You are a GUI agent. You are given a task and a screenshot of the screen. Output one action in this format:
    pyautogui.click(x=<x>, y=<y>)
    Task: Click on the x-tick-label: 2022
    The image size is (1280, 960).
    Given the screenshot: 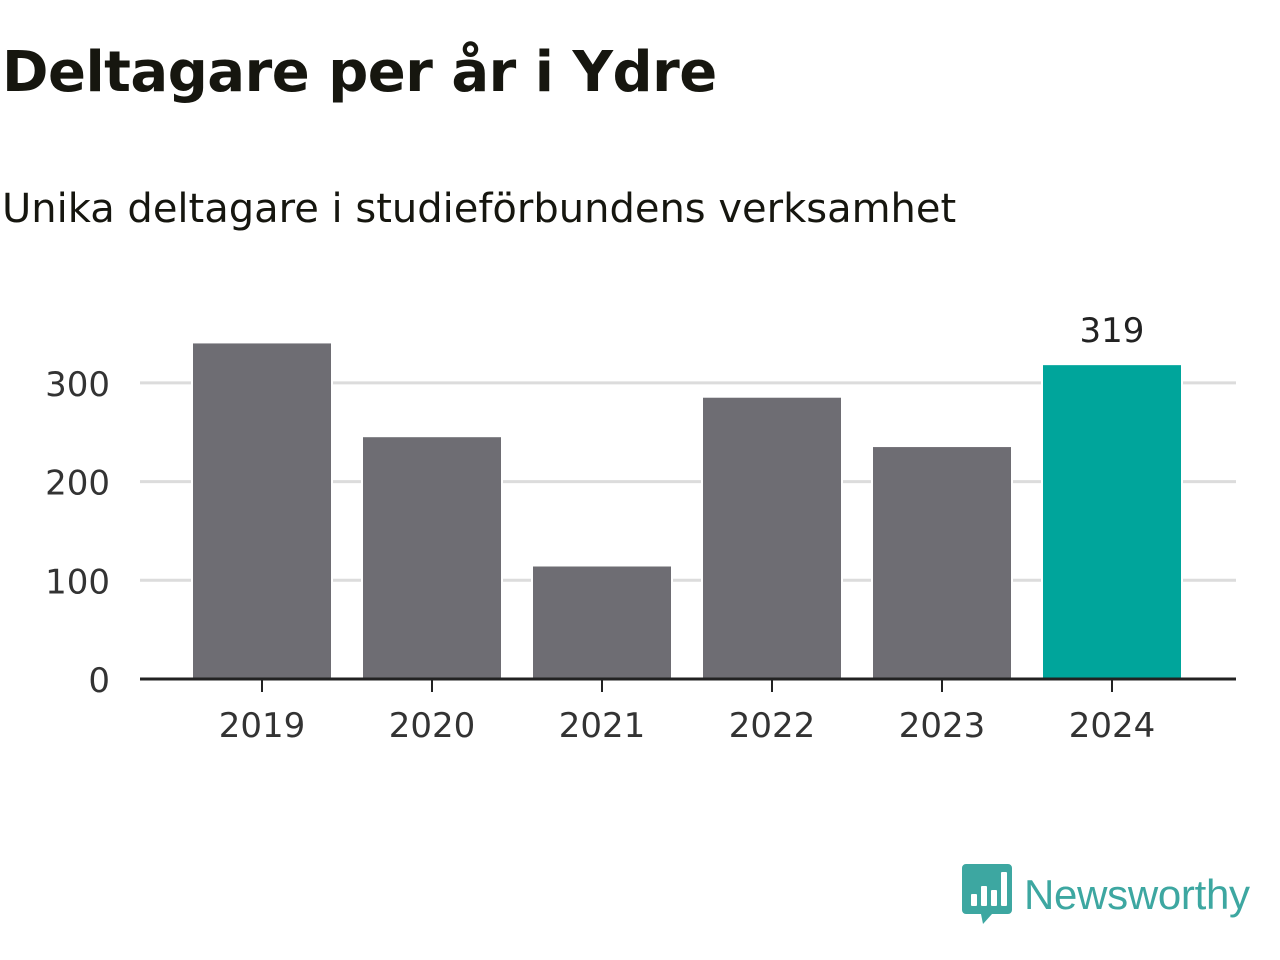 What is the action you would take?
    pyautogui.click(x=772, y=726)
    